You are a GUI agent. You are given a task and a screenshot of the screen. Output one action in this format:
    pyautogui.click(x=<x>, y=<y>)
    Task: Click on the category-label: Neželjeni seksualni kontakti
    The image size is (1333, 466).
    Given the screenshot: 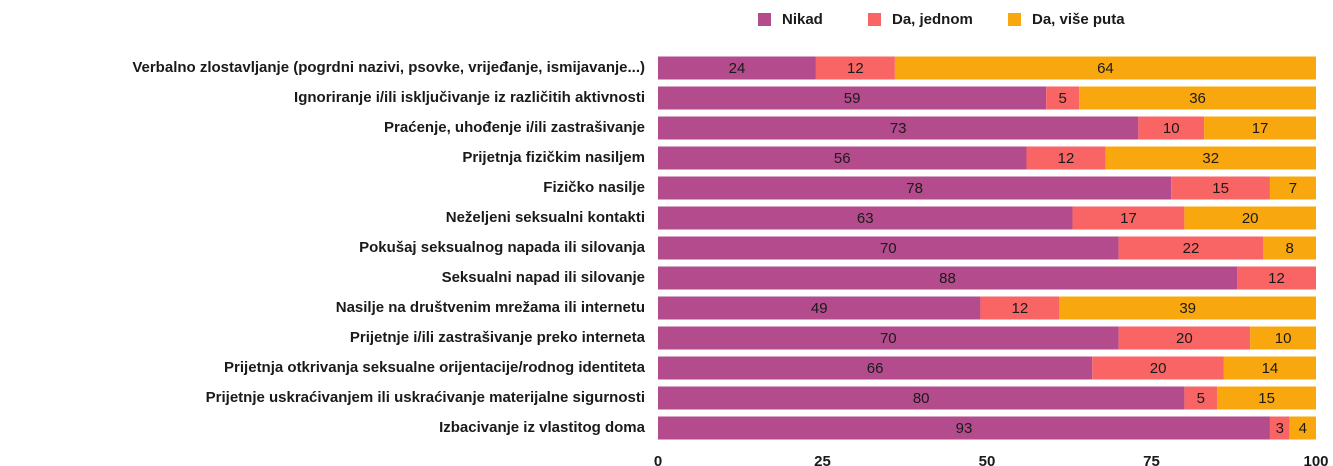 What is the action you would take?
    pyautogui.click(x=545, y=217)
    